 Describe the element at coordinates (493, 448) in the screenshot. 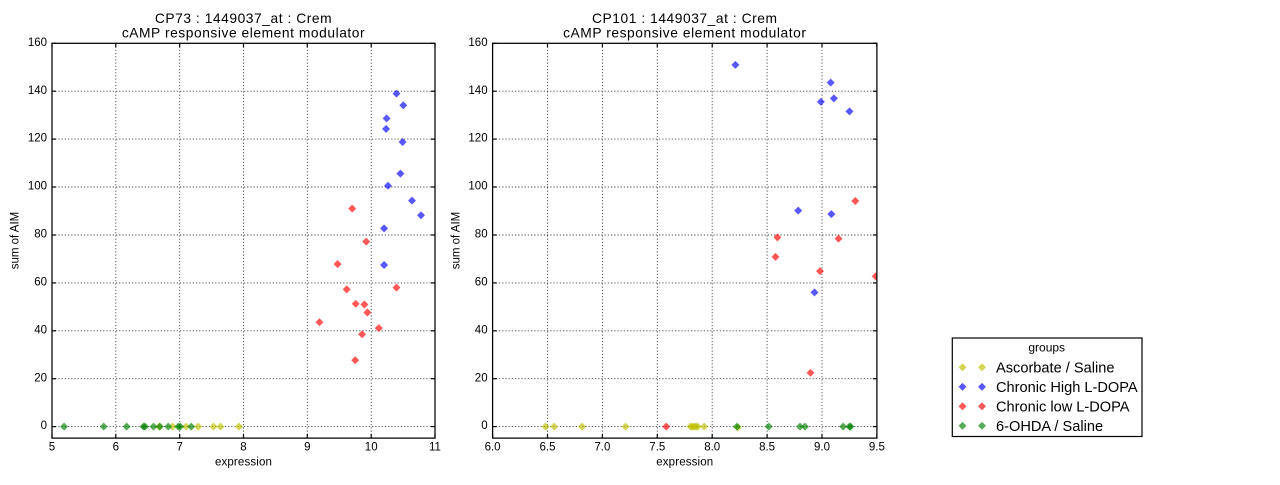

I see `svg-text: 6.0` at that location.